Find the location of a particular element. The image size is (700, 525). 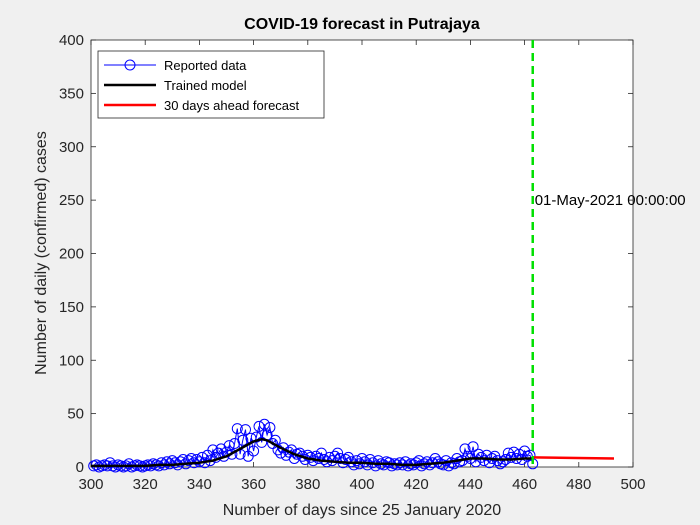

legend-marker-reported is located at coordinates (130, 65).